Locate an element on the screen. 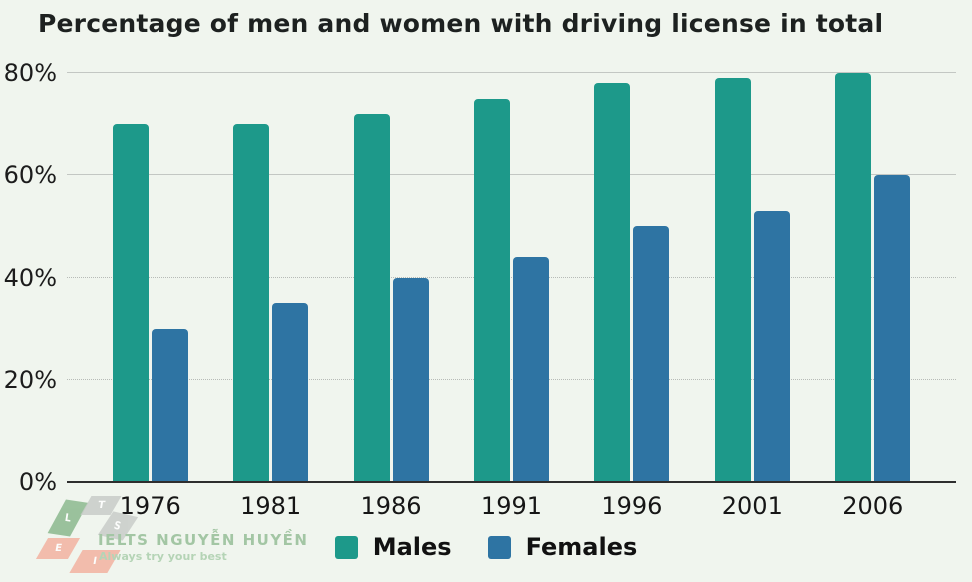  bar-group-1976 is located at coordinates (150, 277).